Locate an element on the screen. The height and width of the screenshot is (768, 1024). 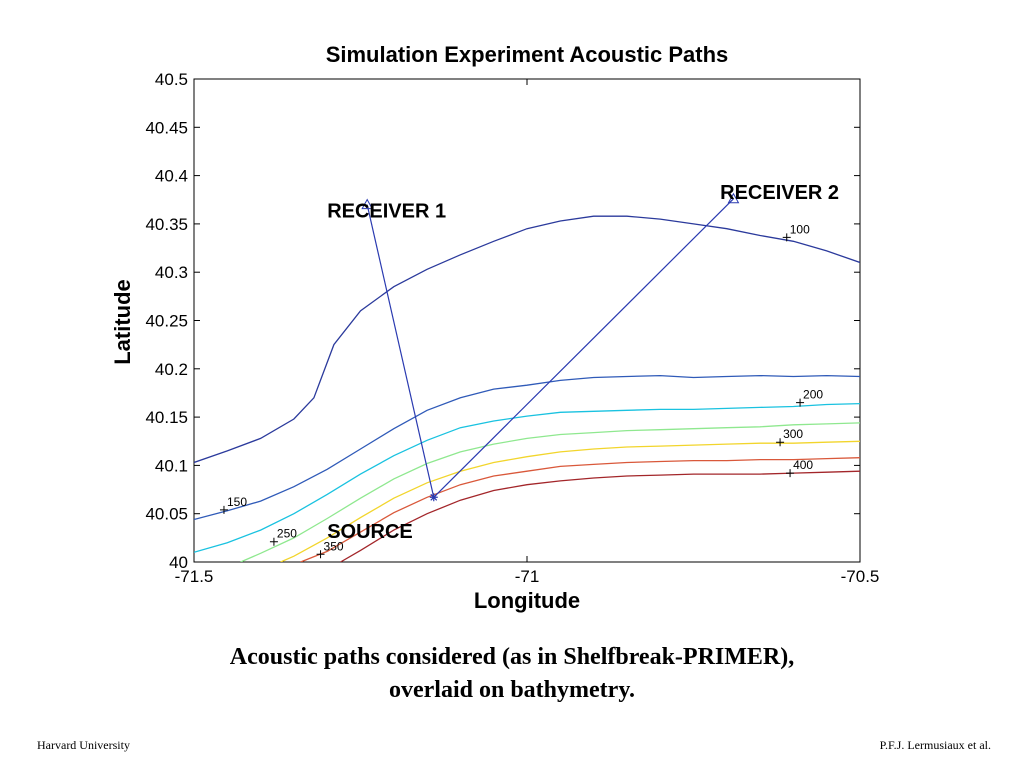
x-tick-label: -71.5 is located at coordinates (194, 576).